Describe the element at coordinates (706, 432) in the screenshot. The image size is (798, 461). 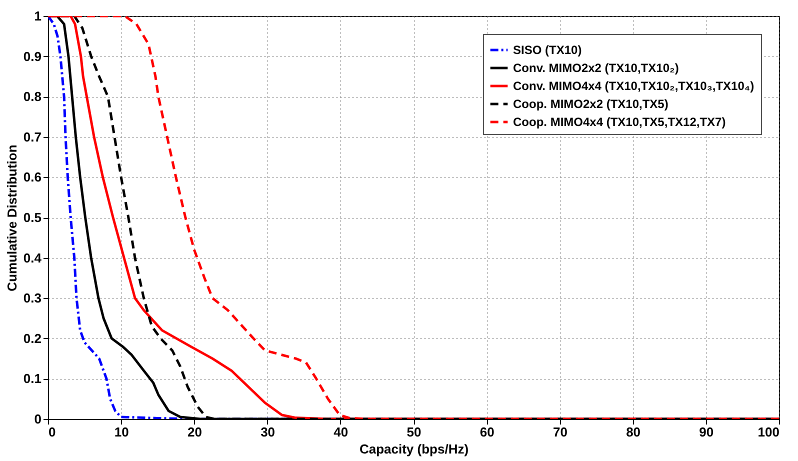
I see `x-tick-label: 90` at that location.